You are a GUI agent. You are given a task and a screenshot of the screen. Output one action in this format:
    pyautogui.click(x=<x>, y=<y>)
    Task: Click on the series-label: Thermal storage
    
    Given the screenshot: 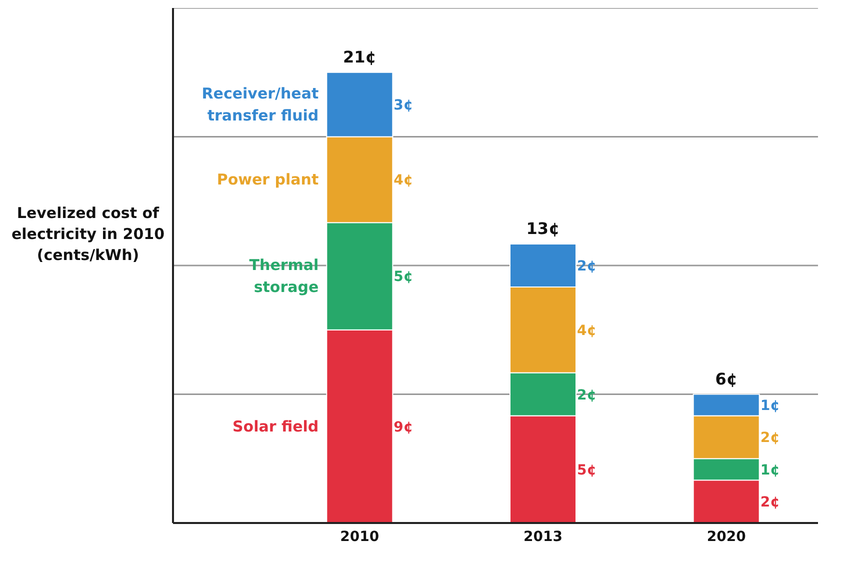 What is the action you would take?
    pyautogui.click(x=284, y=276)
    